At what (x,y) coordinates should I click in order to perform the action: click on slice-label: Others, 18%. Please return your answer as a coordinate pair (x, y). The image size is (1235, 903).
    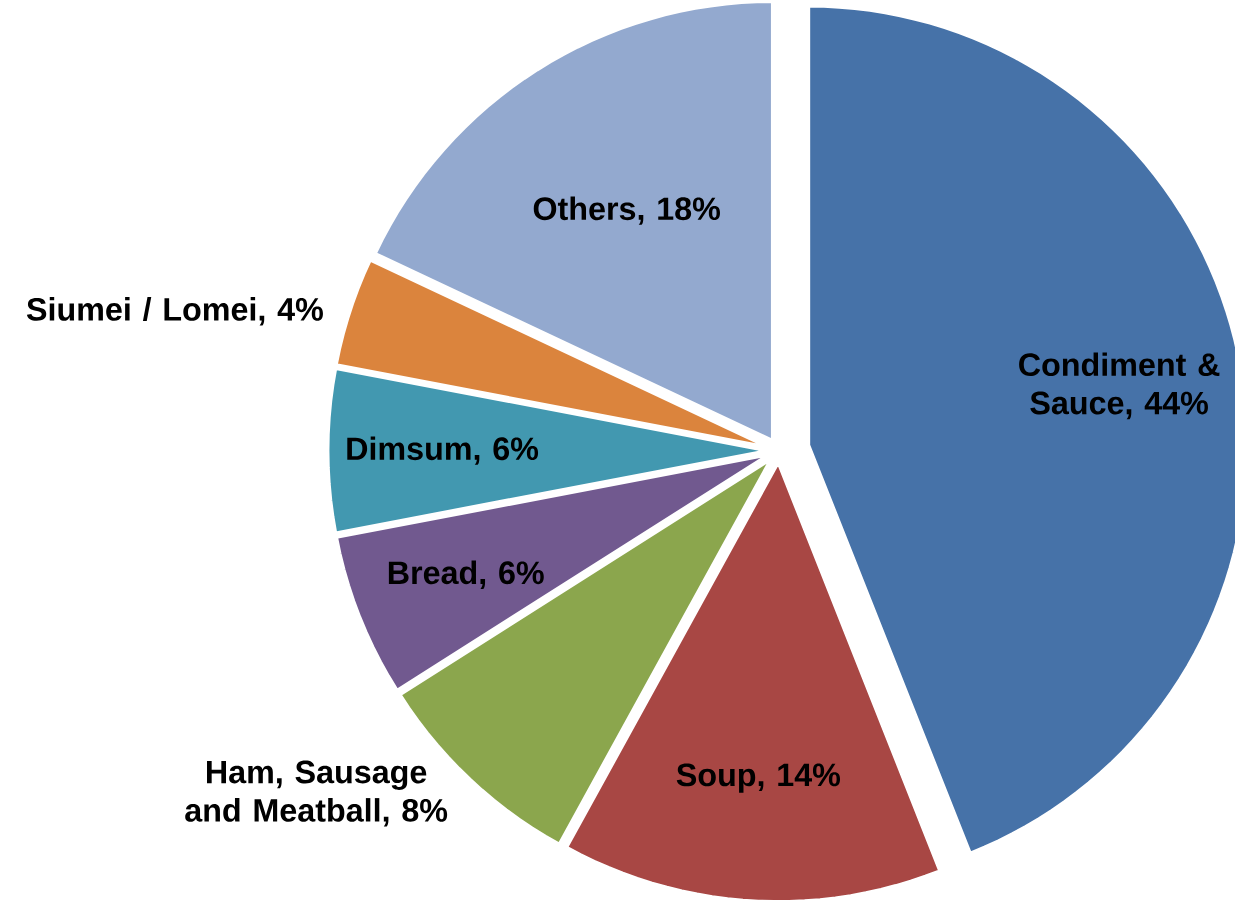
    Looking at the image, I should click on (626, 210).